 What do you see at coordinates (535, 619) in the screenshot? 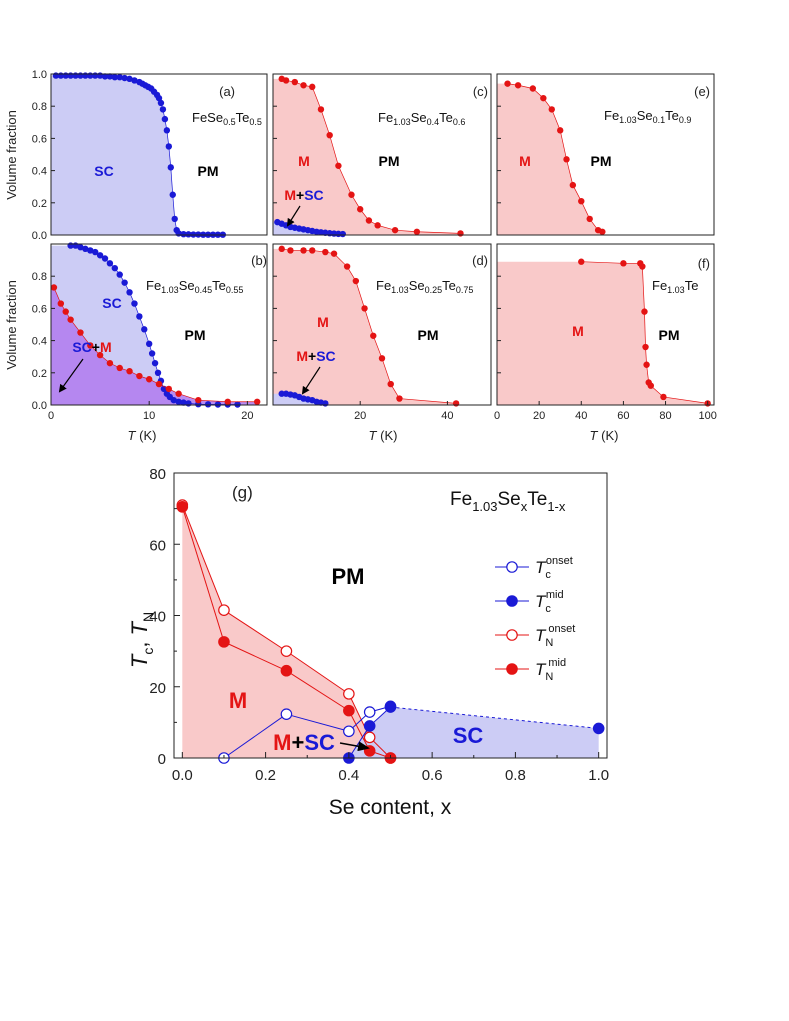
I see `legend: Tconset Tcmid TNonset TNmid` at bounding box center [535, 619].